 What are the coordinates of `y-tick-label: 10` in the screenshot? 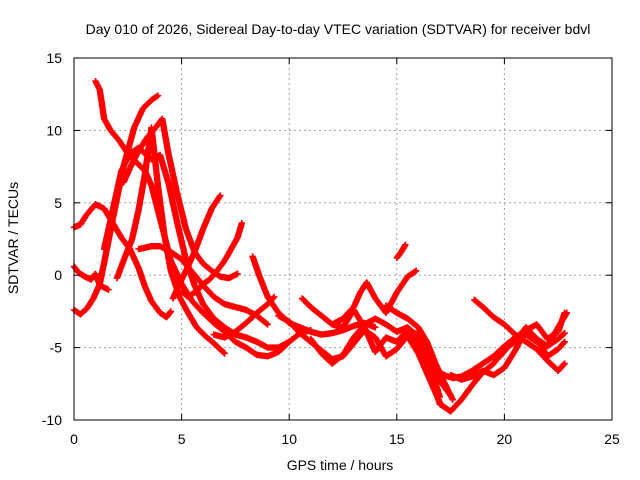 It's located at (54, 130).